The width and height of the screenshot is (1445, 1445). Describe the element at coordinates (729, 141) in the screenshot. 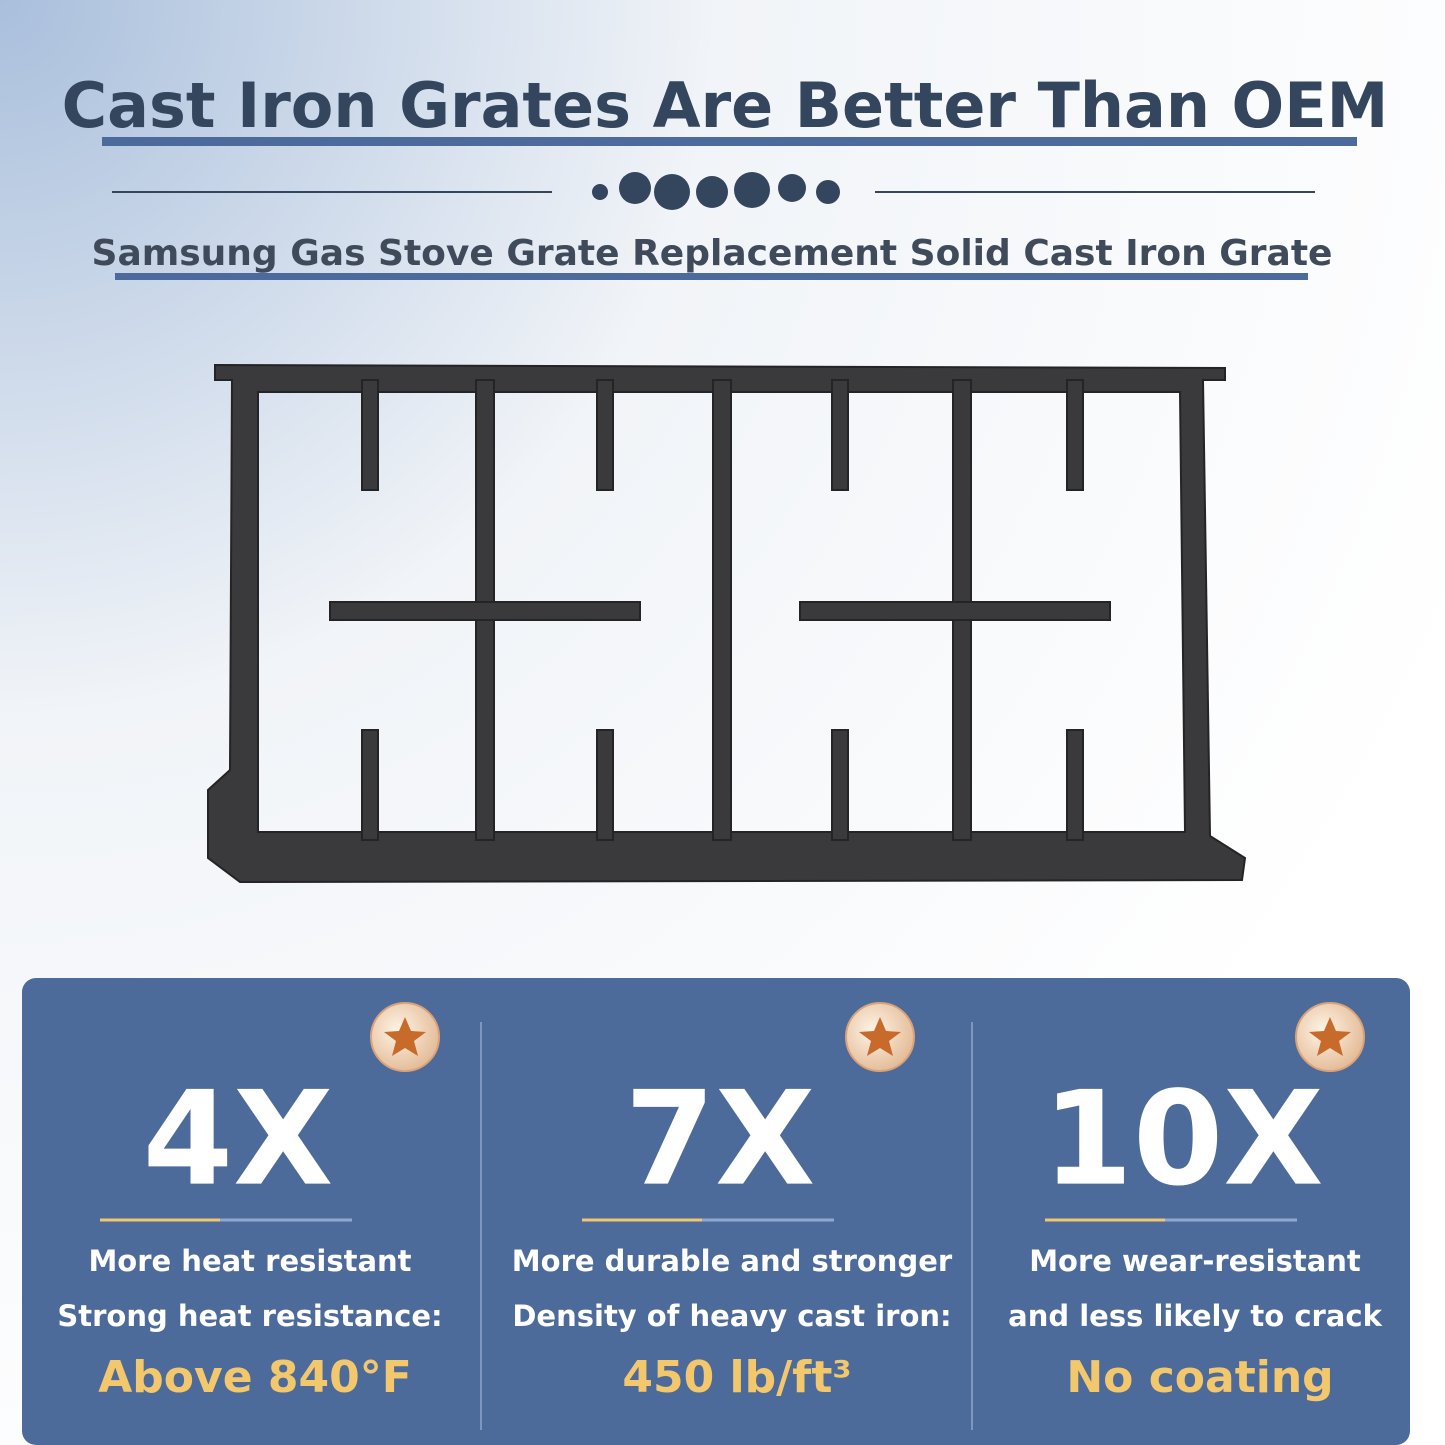

I see `title-underline` at that location.